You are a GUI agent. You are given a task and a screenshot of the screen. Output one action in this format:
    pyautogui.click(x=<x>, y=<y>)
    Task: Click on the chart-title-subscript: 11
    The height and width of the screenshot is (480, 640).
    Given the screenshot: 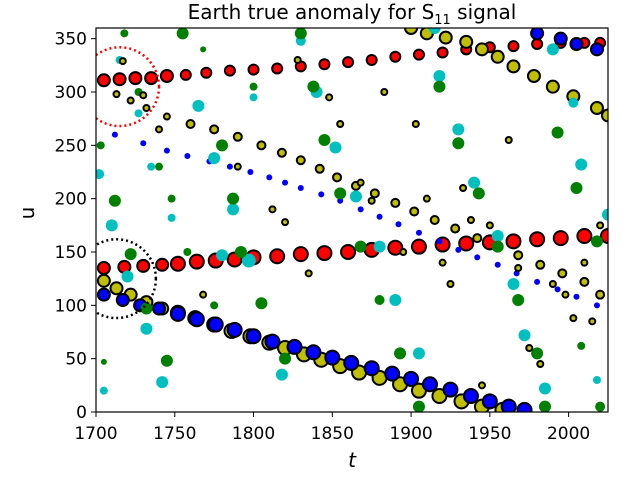 What is the action you would take?
    pyautogui.click(x=442, y=20)
    